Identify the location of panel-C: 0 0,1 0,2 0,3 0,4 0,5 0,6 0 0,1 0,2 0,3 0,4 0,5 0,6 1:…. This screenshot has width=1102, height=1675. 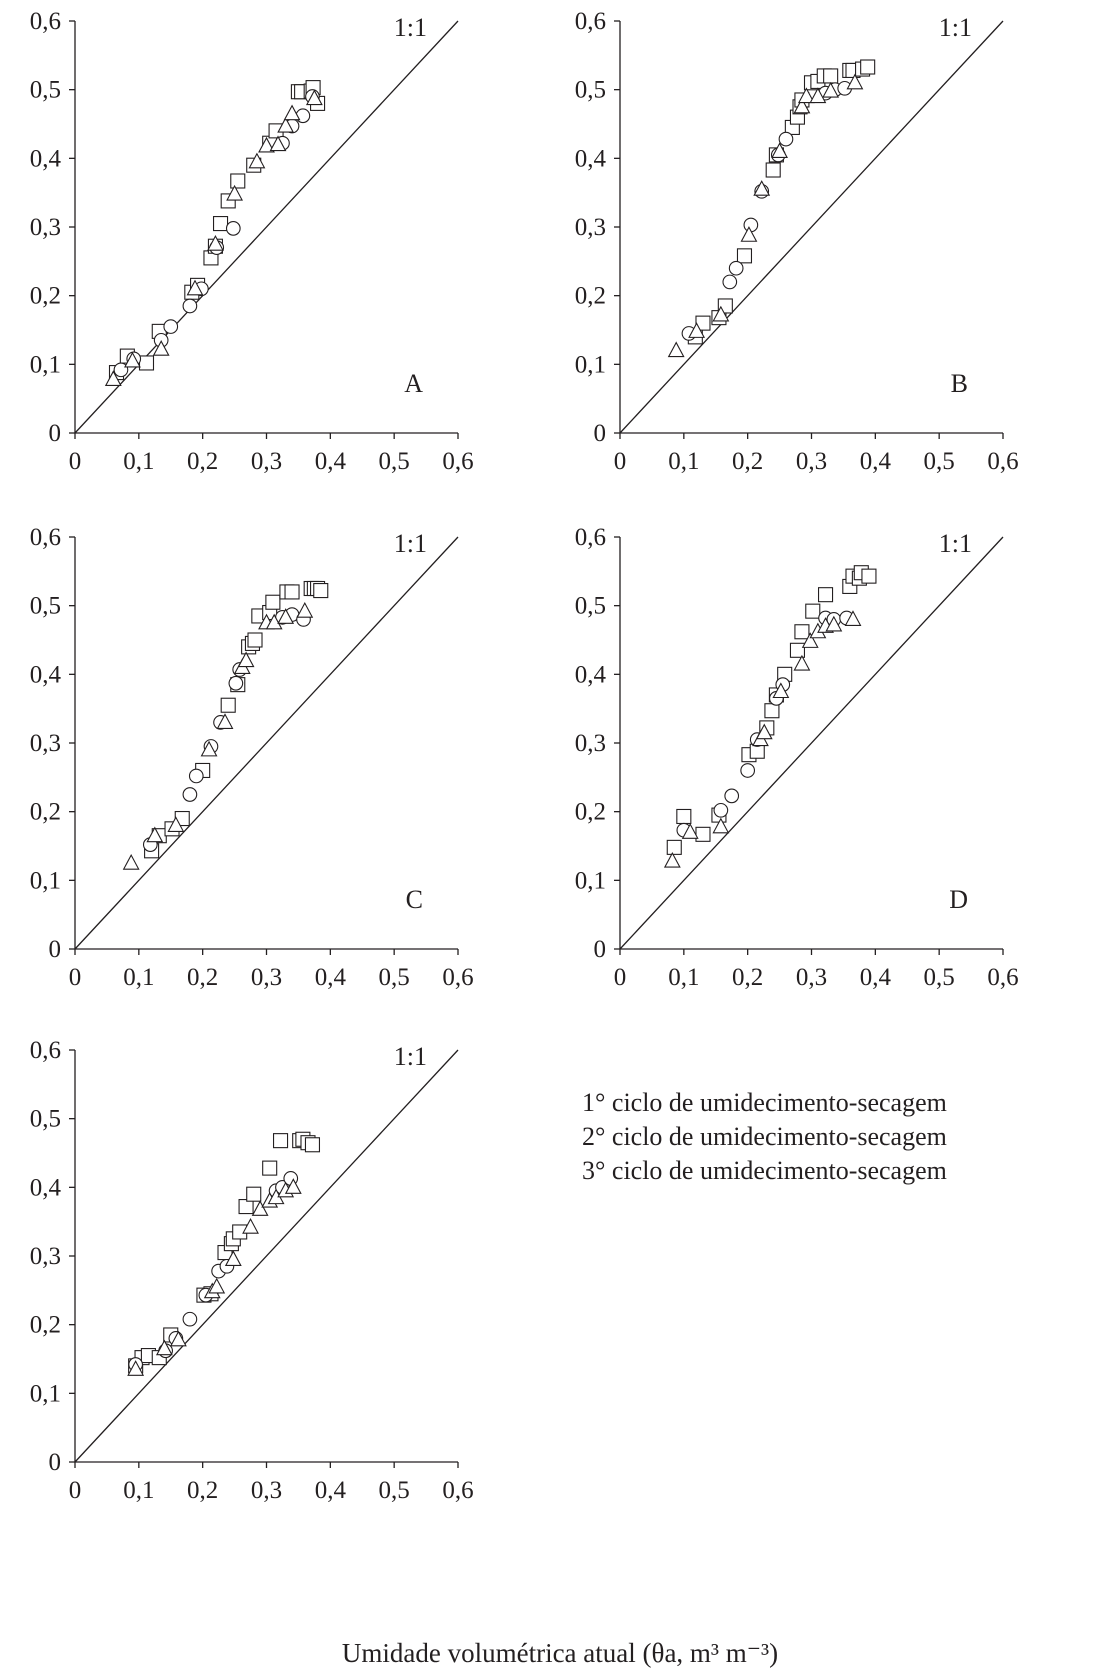
(252, 757).